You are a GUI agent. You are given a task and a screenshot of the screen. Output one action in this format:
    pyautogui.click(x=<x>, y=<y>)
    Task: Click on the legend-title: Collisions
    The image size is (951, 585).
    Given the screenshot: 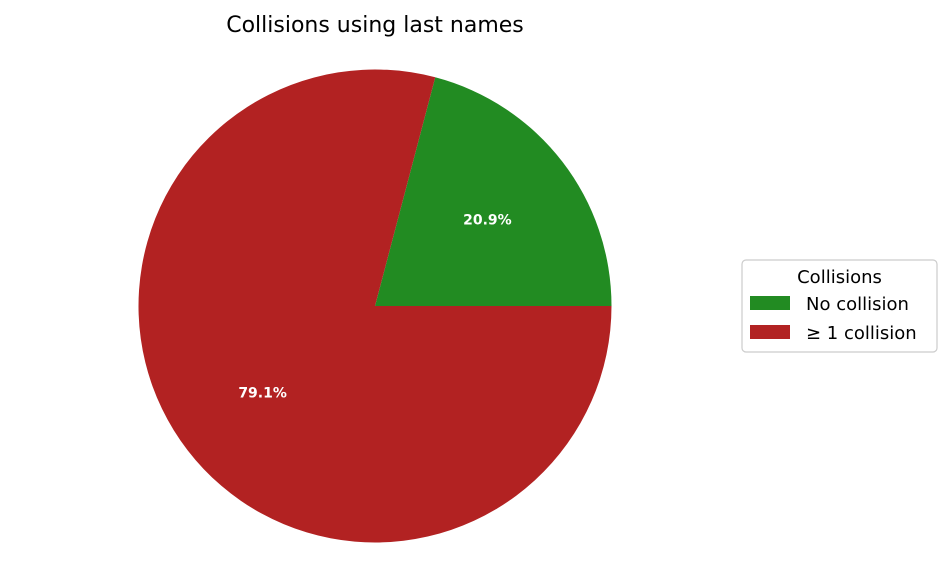 What is the action you would take?
    pyautogui.click(x=839, y=277)
    